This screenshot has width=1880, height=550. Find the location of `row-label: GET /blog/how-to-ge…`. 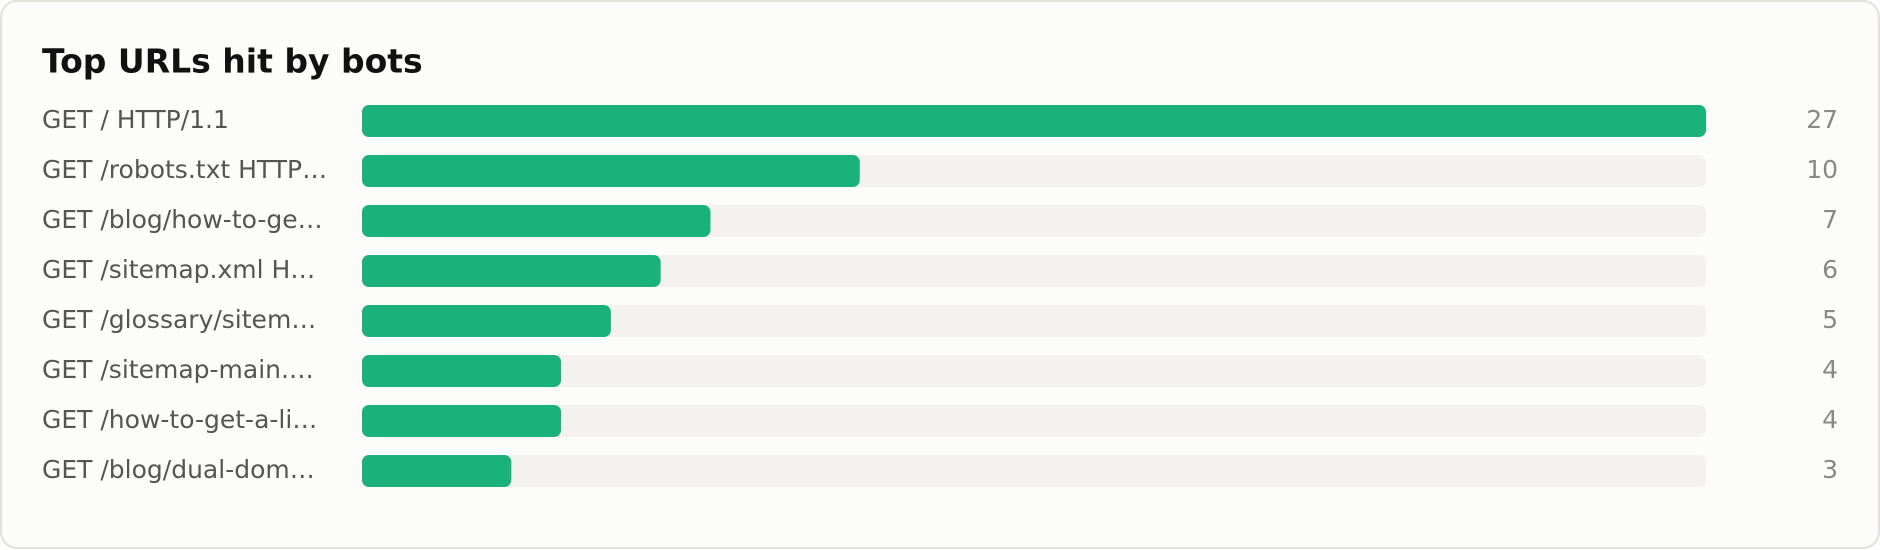

row-label: GET /blog/how-to-ge… is located at coordinates (182, 219).